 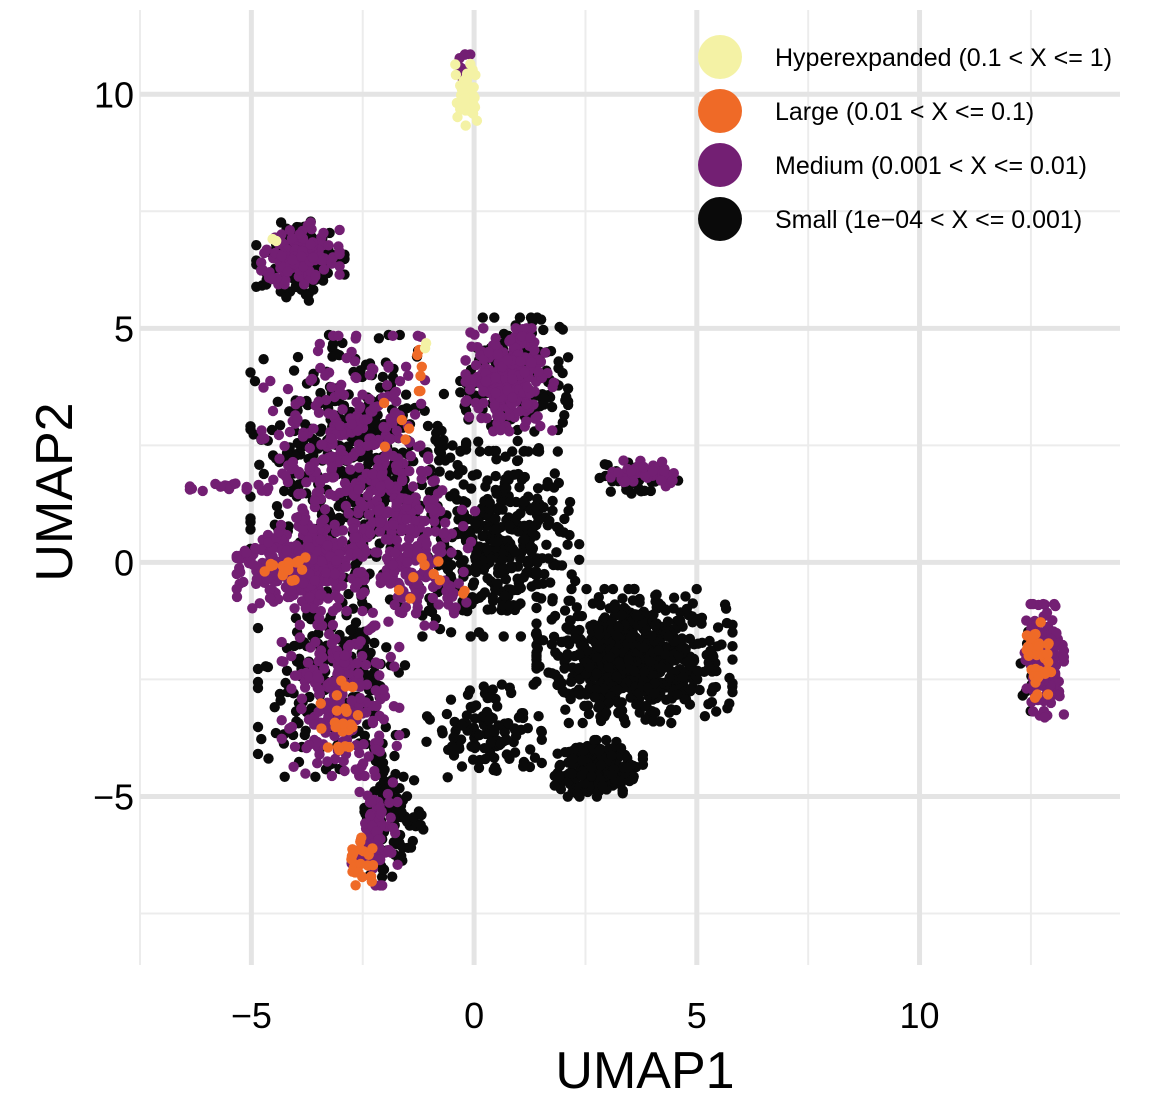 I want to click on legend-label: Hyperexpanded (0.1 < X <= 1), so click(x=943, y=58).